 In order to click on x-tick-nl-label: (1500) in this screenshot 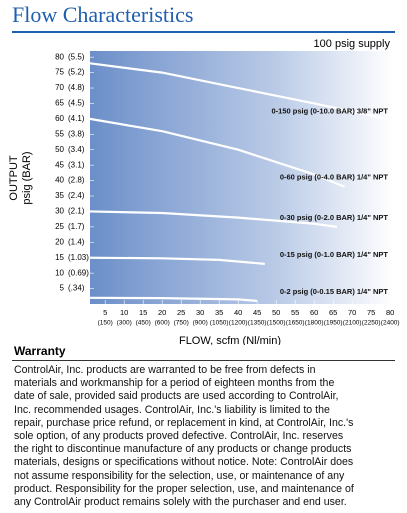, I will do `click(276, 323)`.